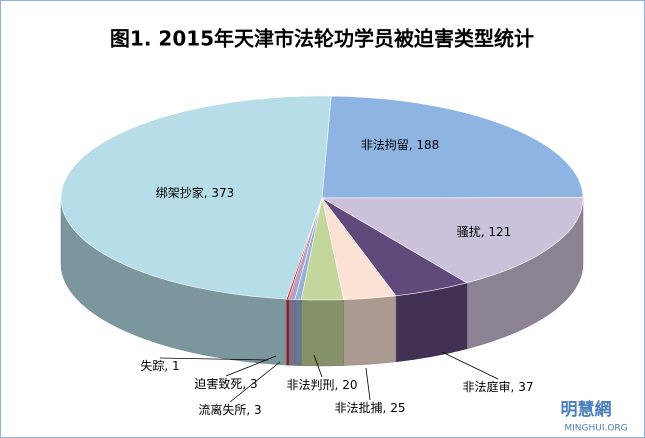  What do you see at coordinates (385, 145) in the screenshot?
I see `label-name: 非法拘留` at bounding box center [385, 145].